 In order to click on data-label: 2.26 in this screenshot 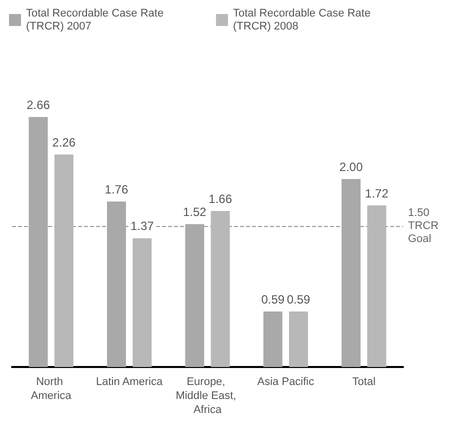, I will do `click(64, 143)`.